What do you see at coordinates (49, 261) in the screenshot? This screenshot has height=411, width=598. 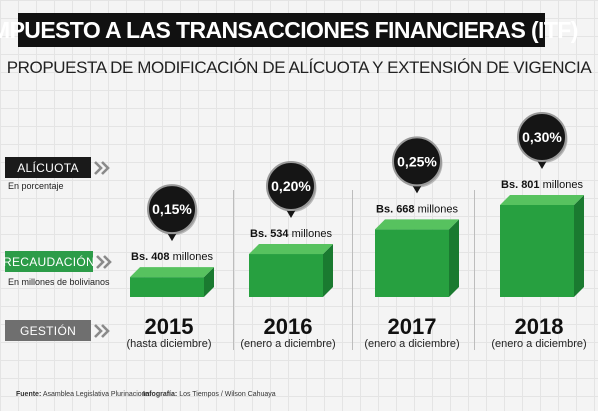 I see `recaudacion-tag: RECAUDACIÓN` at bounding box center [49, 261].